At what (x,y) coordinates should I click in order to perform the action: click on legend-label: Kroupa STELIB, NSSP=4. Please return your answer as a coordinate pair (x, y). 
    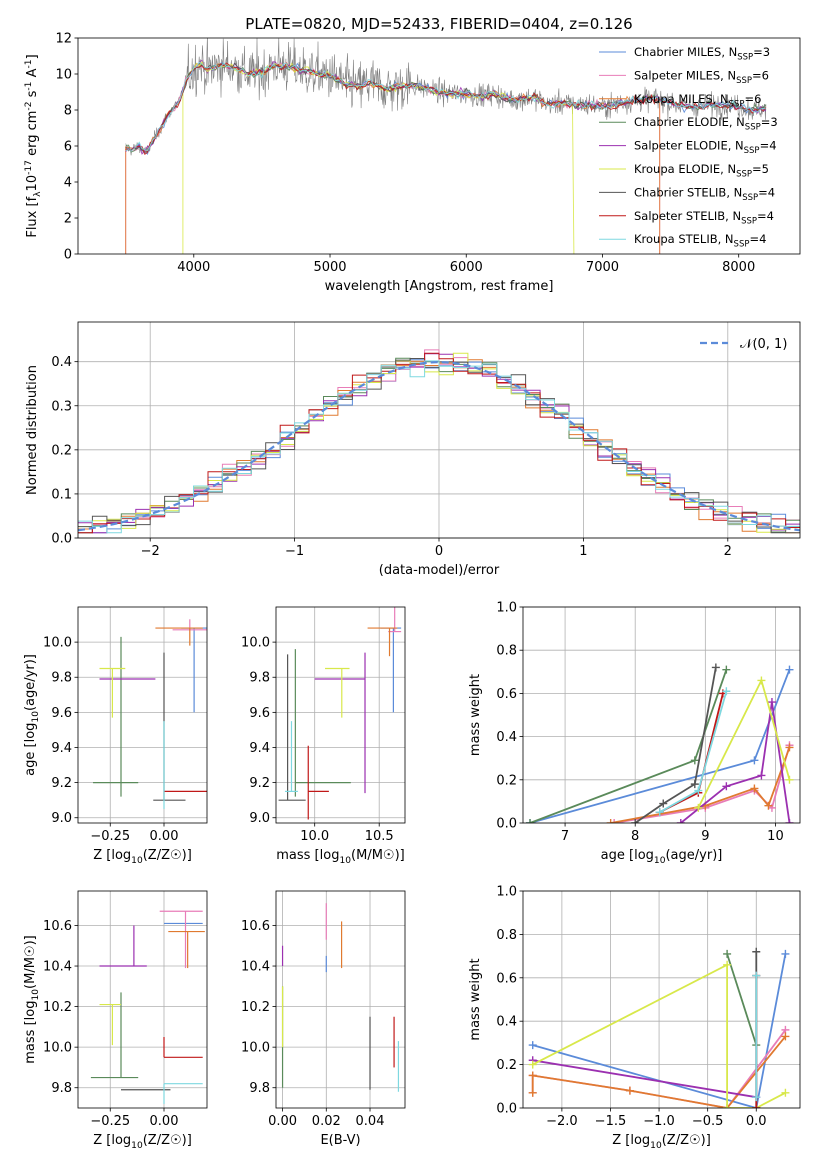
    Looking at the image, I should click on (700, 241).